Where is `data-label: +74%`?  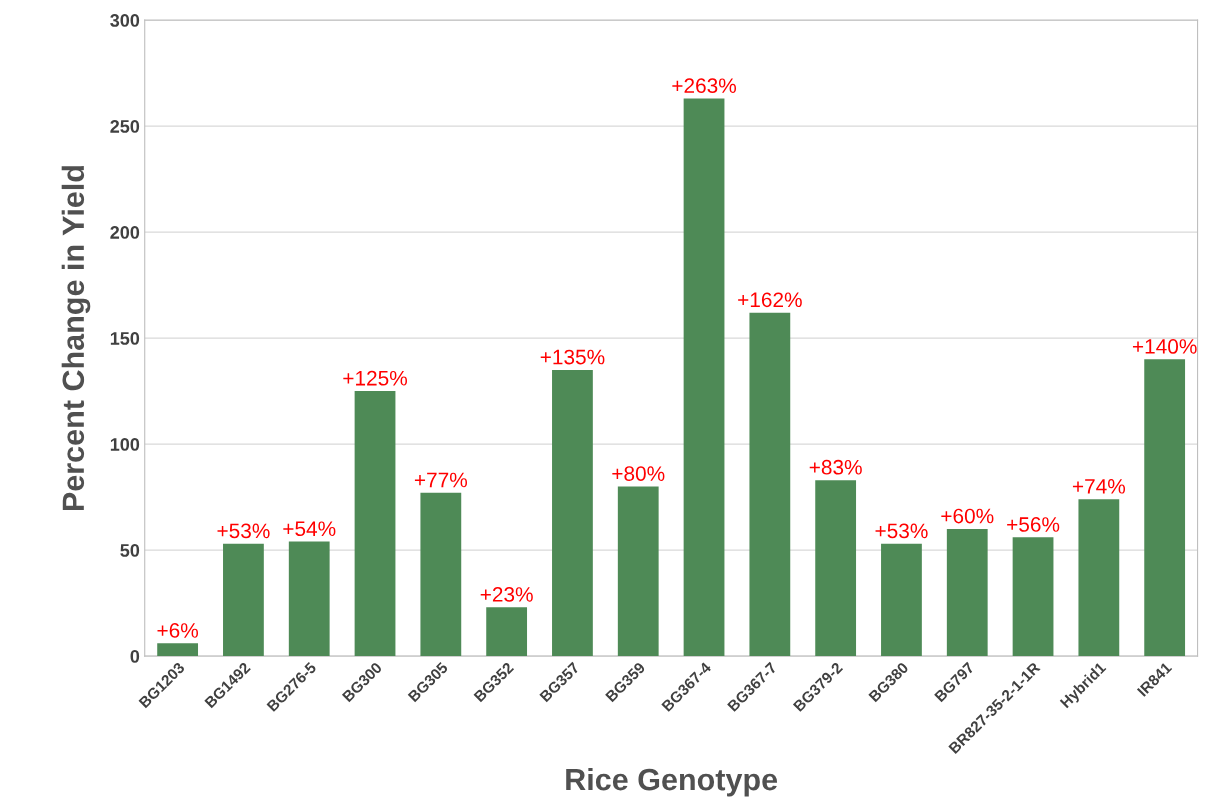
data-label: +74% is located at coordinates (1099, 486).